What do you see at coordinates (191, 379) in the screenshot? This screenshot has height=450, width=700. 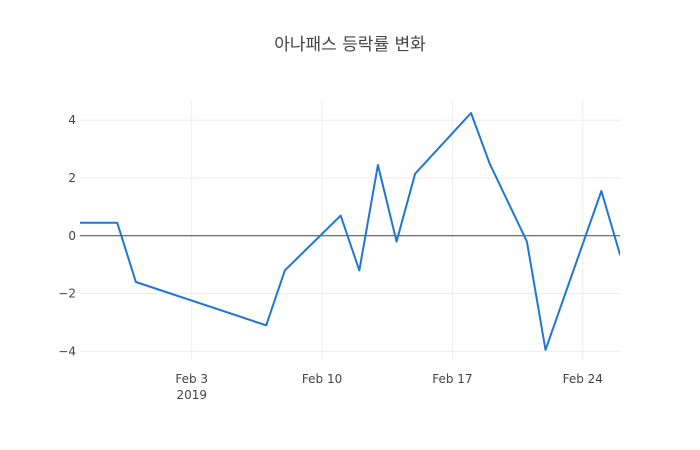 I see `x-tick-label: Feb 3` at bounding box center [191, 379].